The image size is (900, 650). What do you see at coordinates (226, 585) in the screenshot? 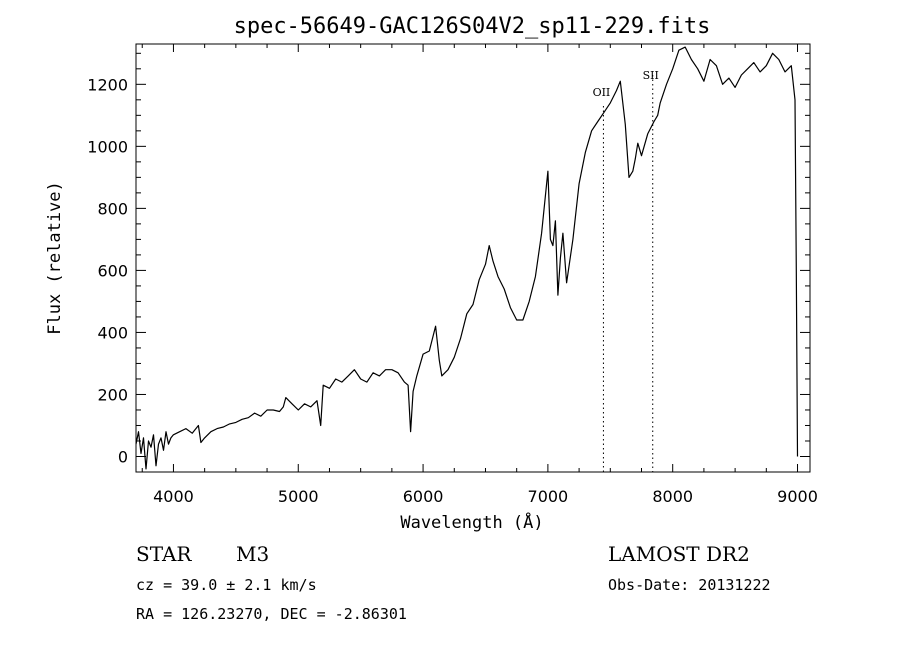
I see `redshift-text: cz = 39.0 ± 2.1 km/s` at bounding box center [226, 585].